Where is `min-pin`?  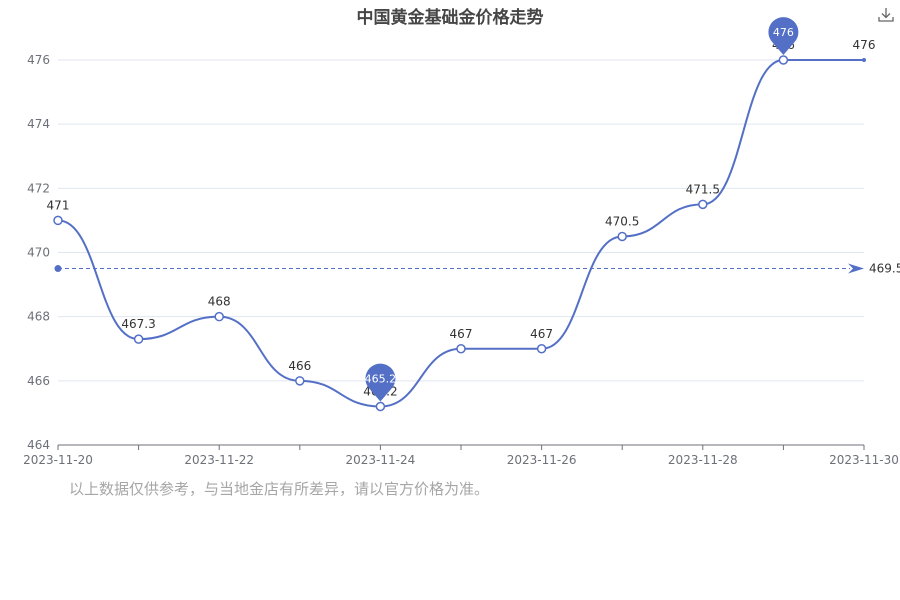
min-pin is located at coordinates (380, 382).